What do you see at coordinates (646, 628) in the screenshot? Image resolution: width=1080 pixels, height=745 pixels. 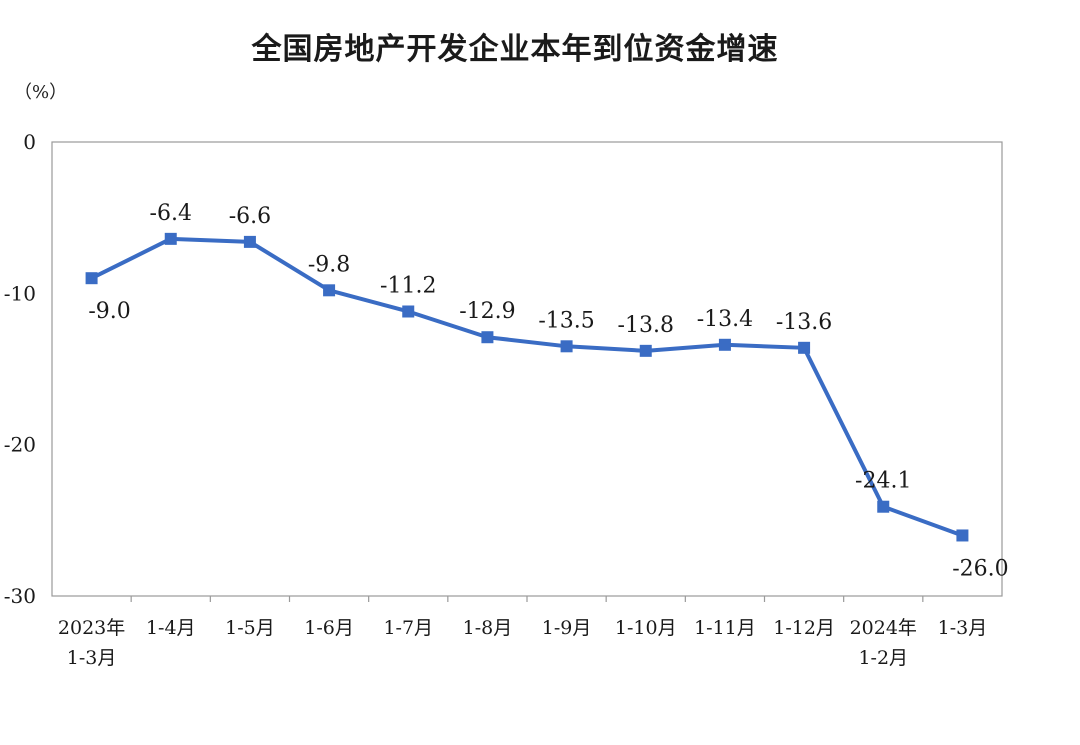 I see `x-tick-label: 1-10月` at bounding box center [646, 628].